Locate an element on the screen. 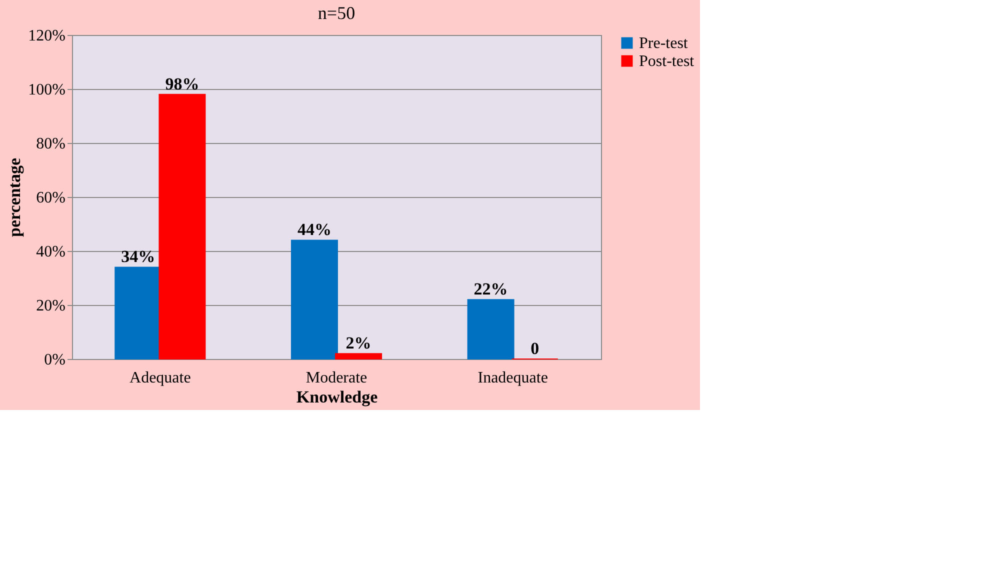  legend-label: Post-test is located at coordinates (667, 61).